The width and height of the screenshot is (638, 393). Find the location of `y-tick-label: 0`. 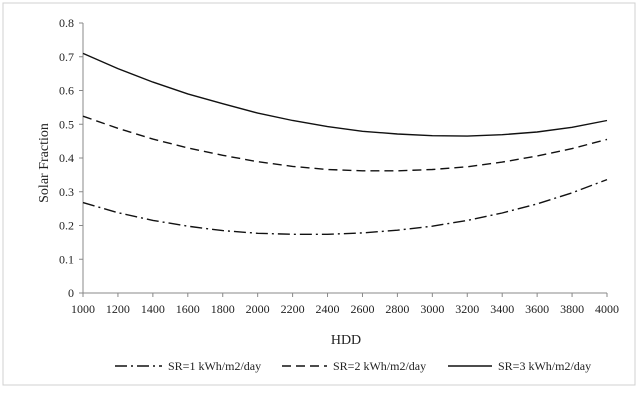

y-tick-label: 0 is located at coordinates (71, 293).